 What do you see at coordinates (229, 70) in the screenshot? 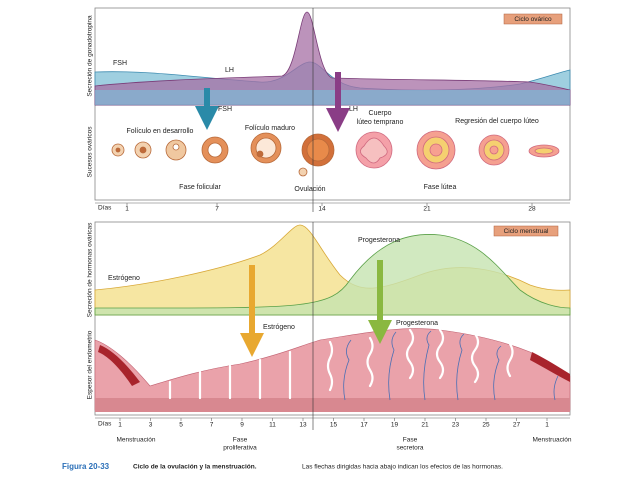
I see `curve-label: LH` at bounding box center [229, 70].